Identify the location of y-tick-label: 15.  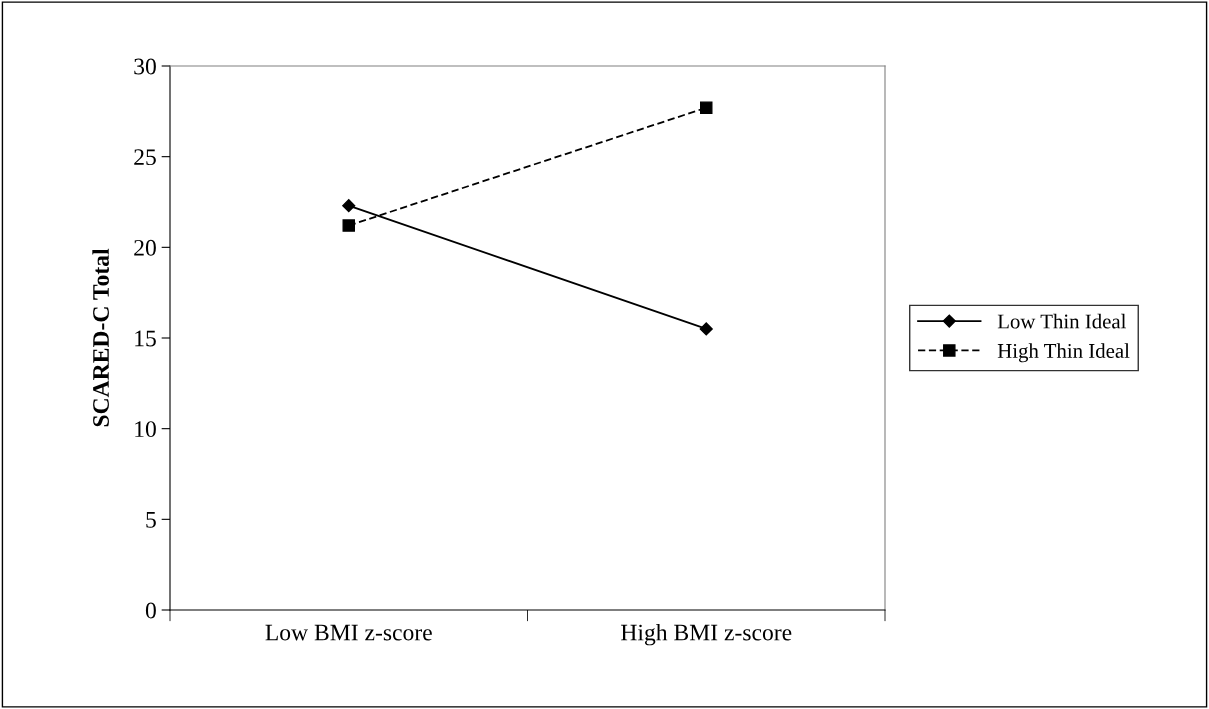
(145, 338).